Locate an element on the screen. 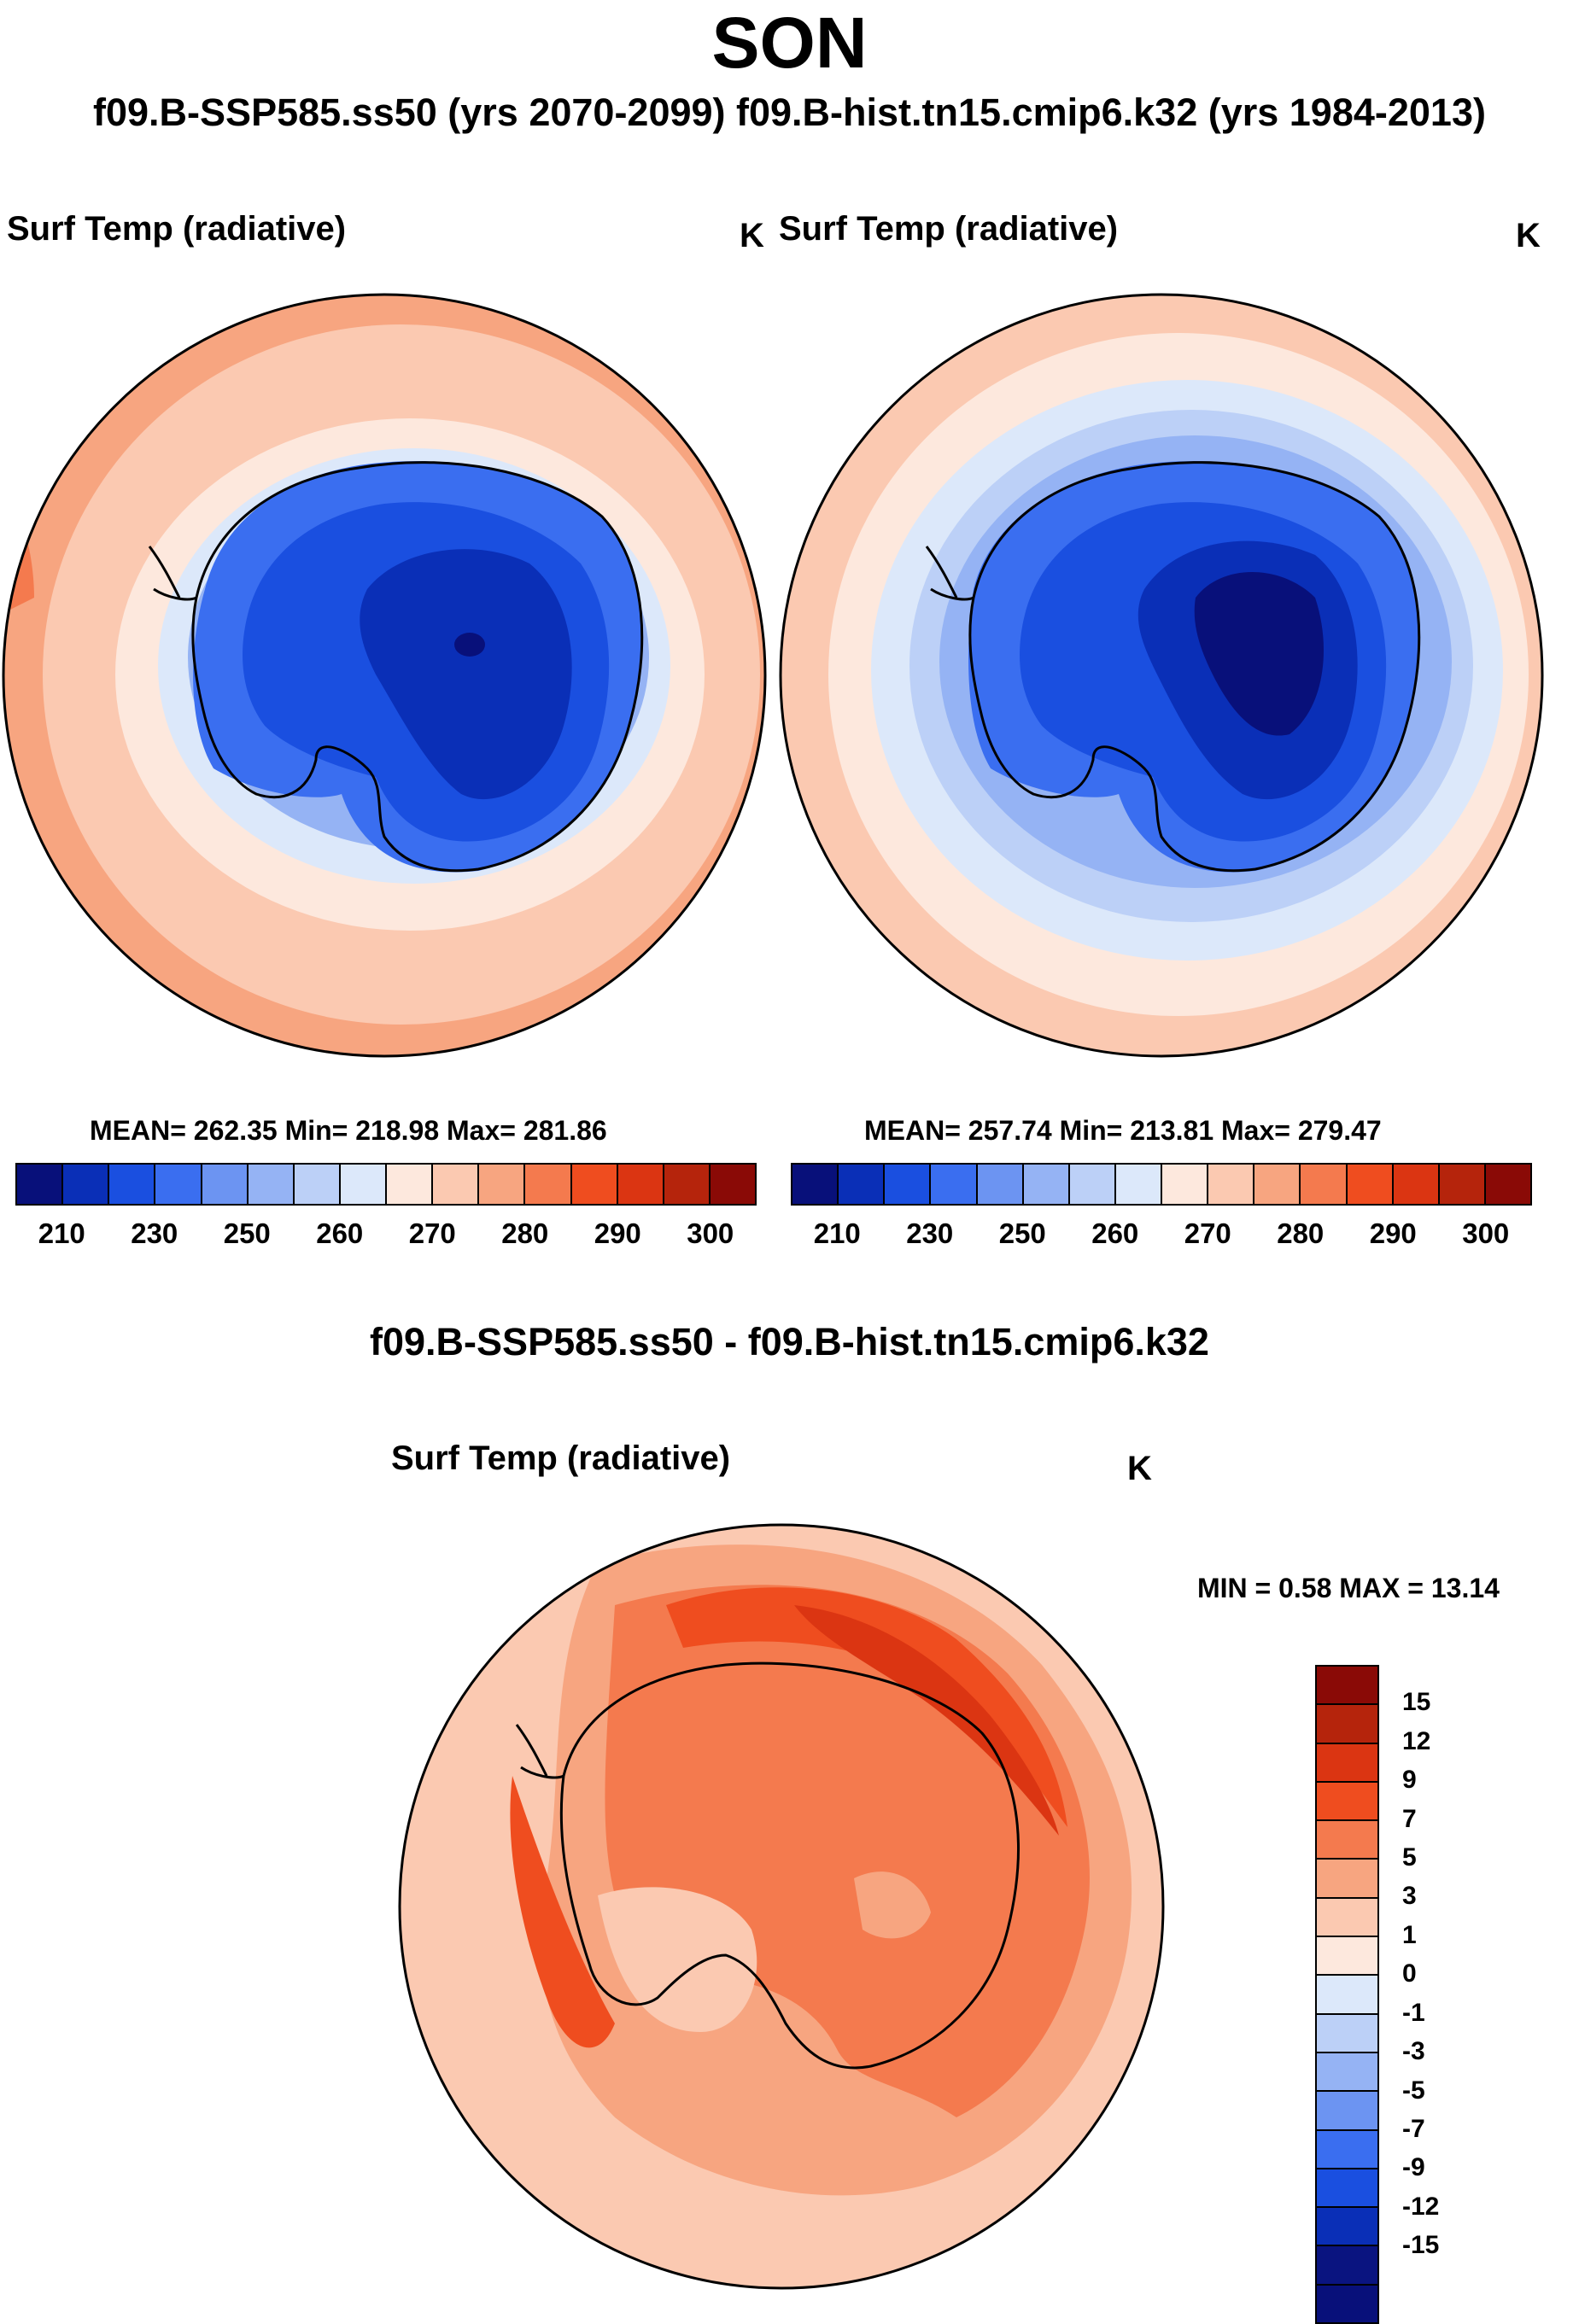 The height and width of the screenshot is (2324, 1579). colorbar-tick-label: 7 is located at coordinates (1409, 1818).